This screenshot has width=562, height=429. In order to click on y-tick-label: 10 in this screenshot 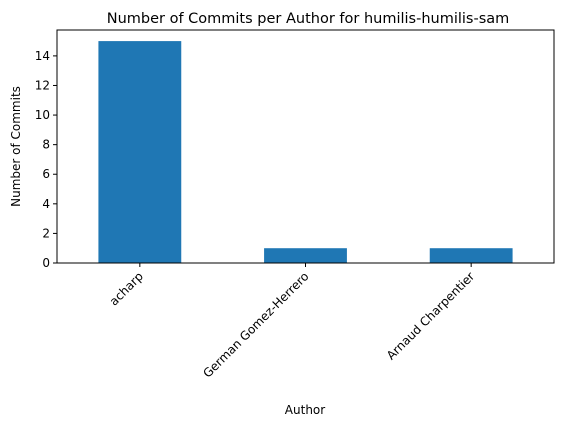, I will do `click(42, 115)`.